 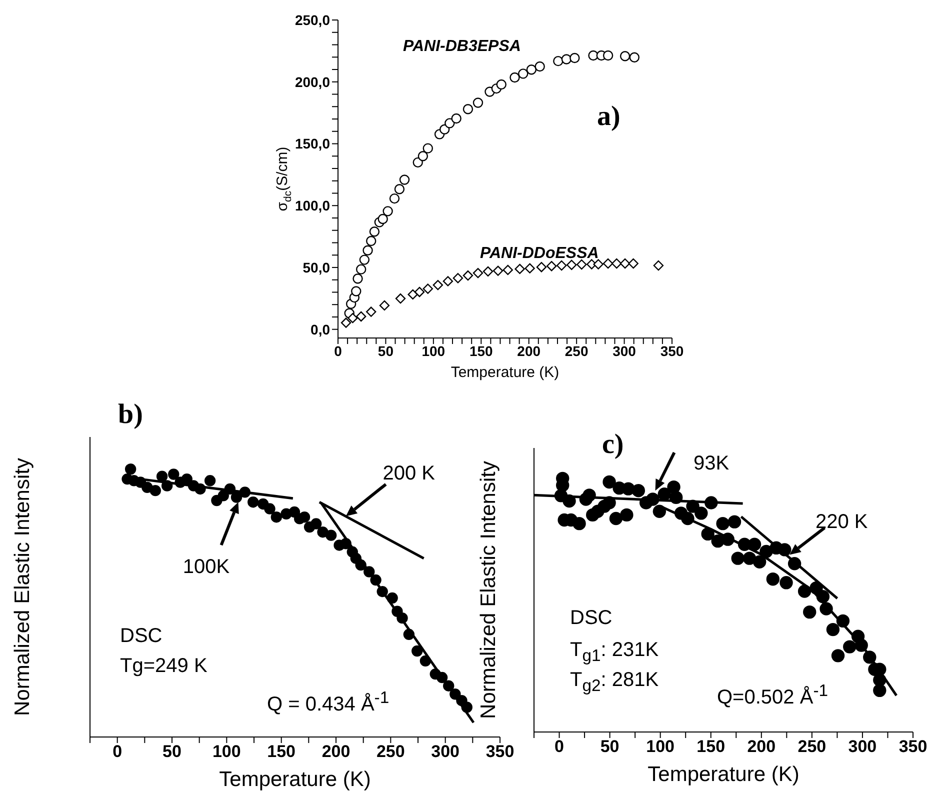 I want to click on annotation: Tg=249 K, so click(x=164, y=666).